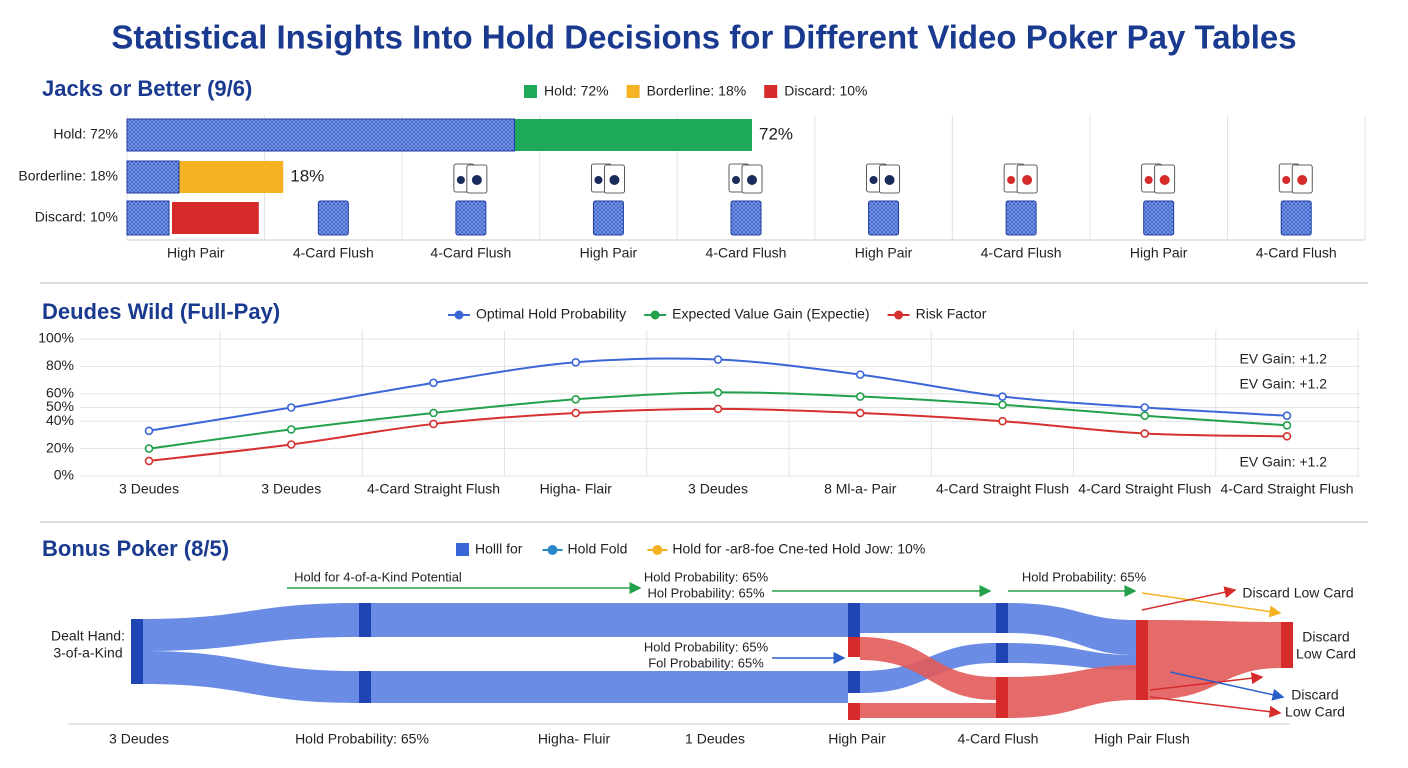 The height and width of the screenshot is (768, 1408). Describe the element at coordinates (798, 549) in the screenshot. I see `legend-label: Hold for -ar8-foe Cne-ted Hold Jow: 10%` at that location.